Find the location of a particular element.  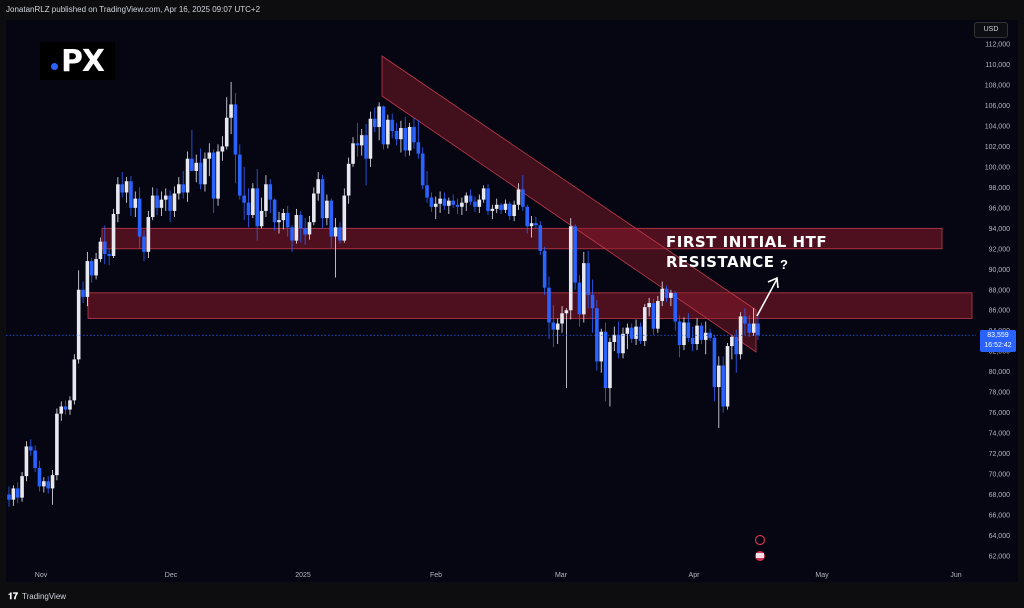

price-tick-label: 112,000 is located at coordinates (997, 45).